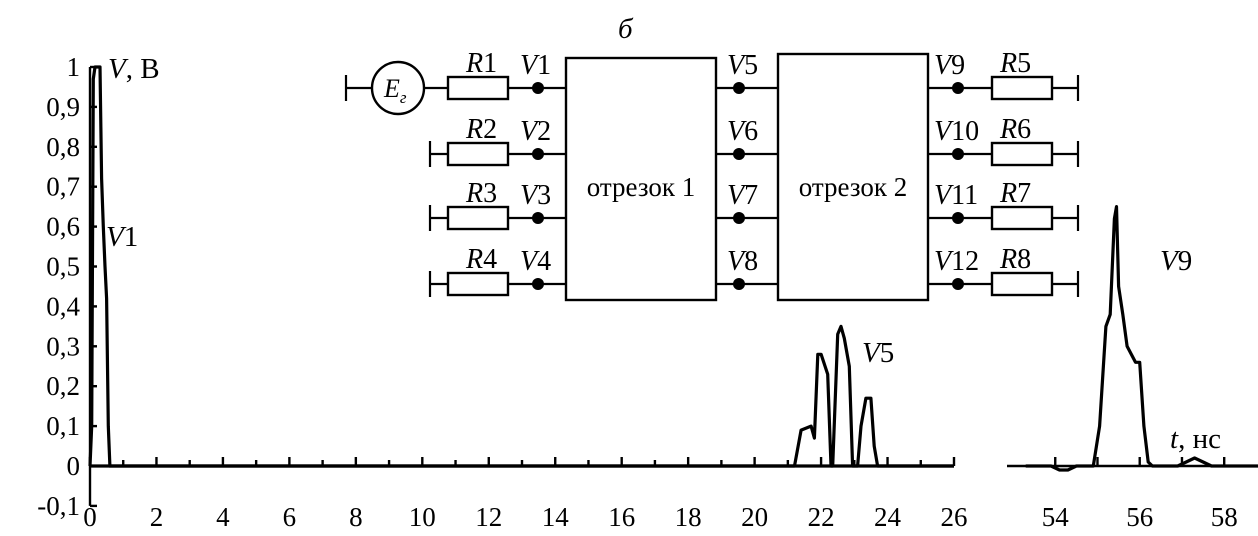 This screenshot has width=1258, height=536. Describe the element at coordinates (58, 506) in the screenshot. I see `y-tick-label: -0,1` at that location.